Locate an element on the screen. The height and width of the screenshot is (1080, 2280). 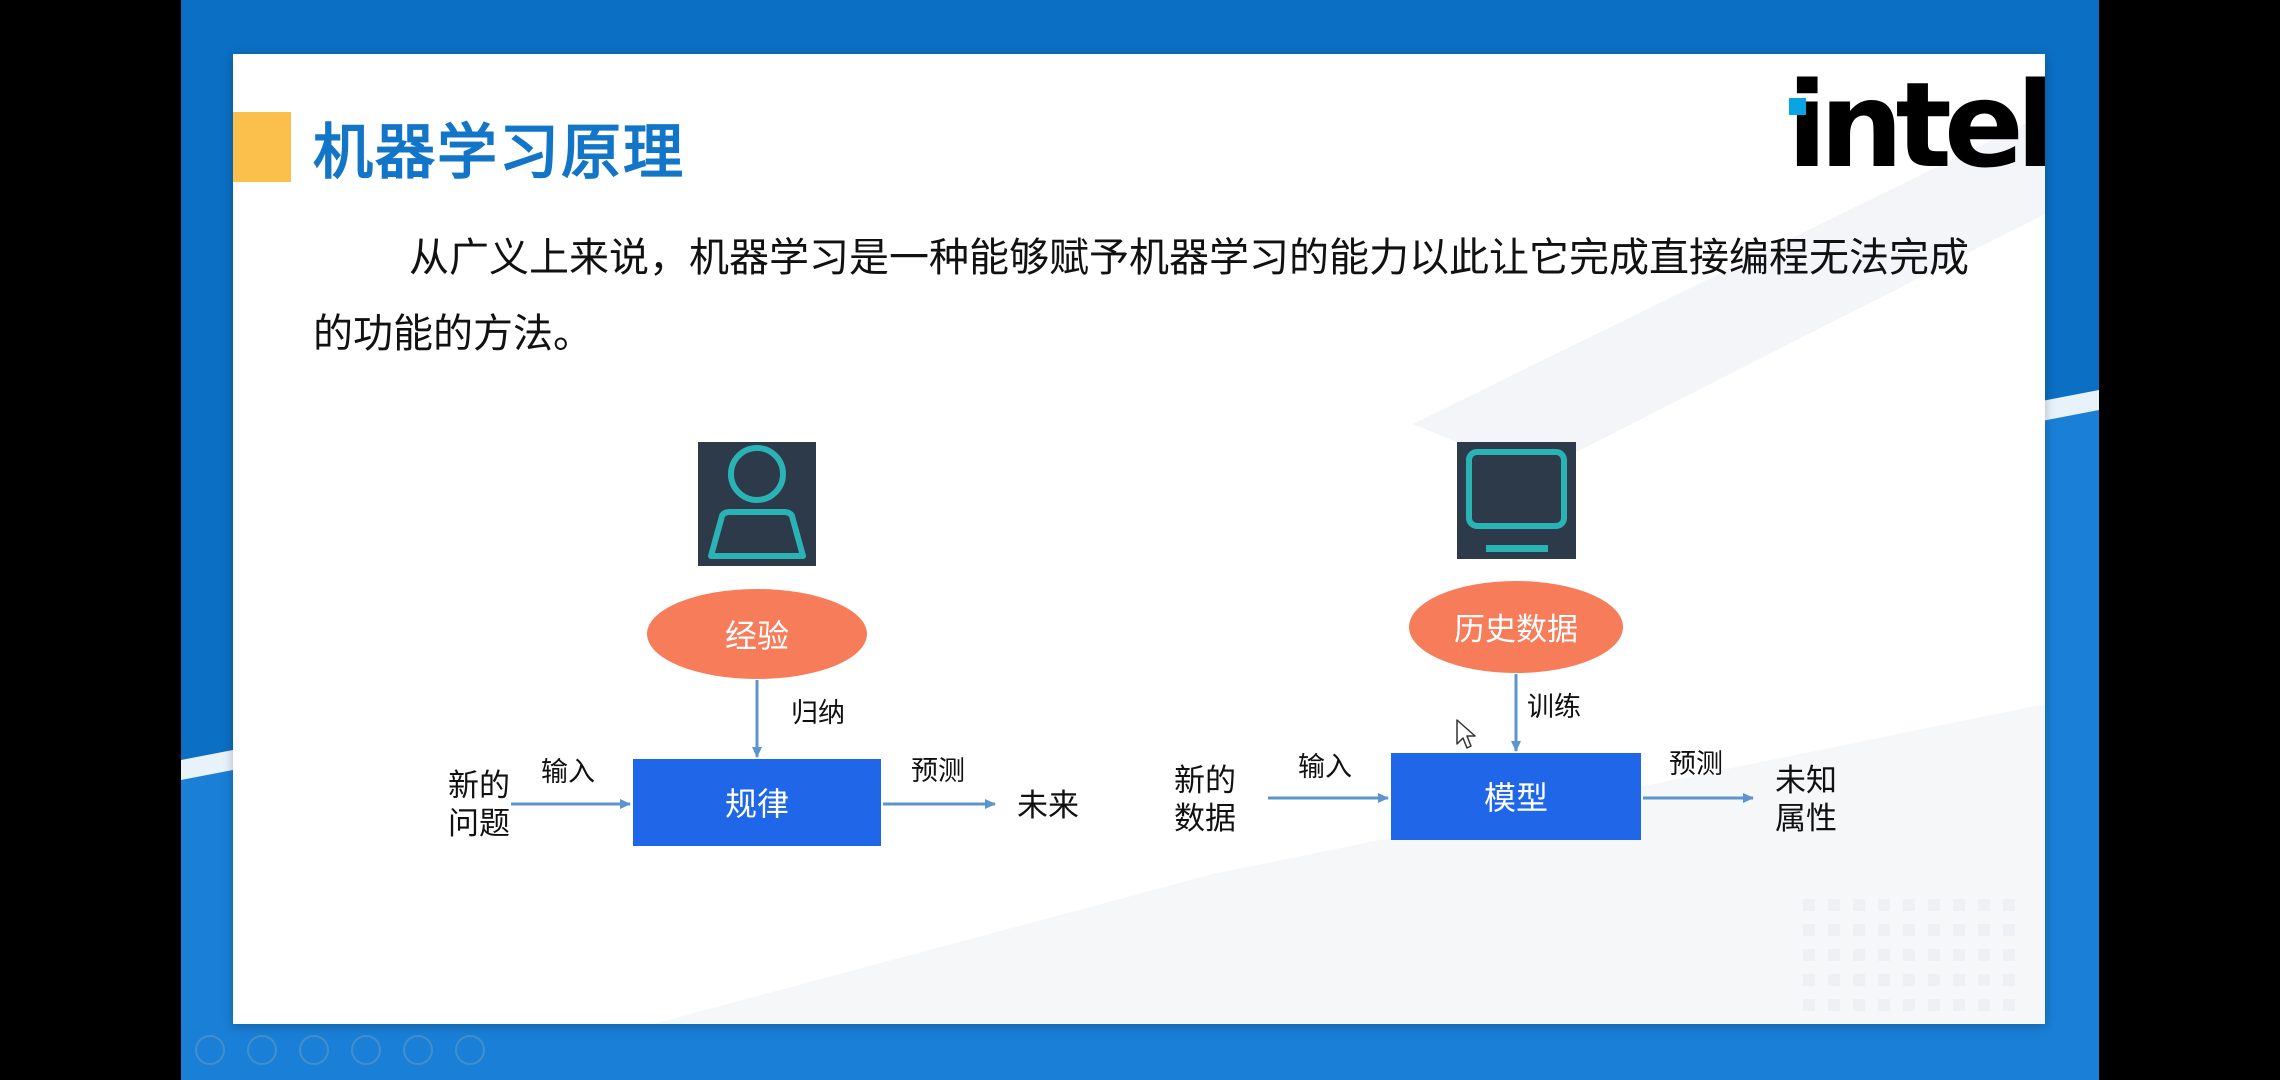
rule-box: 规律 is located at coordinates (757, 802).